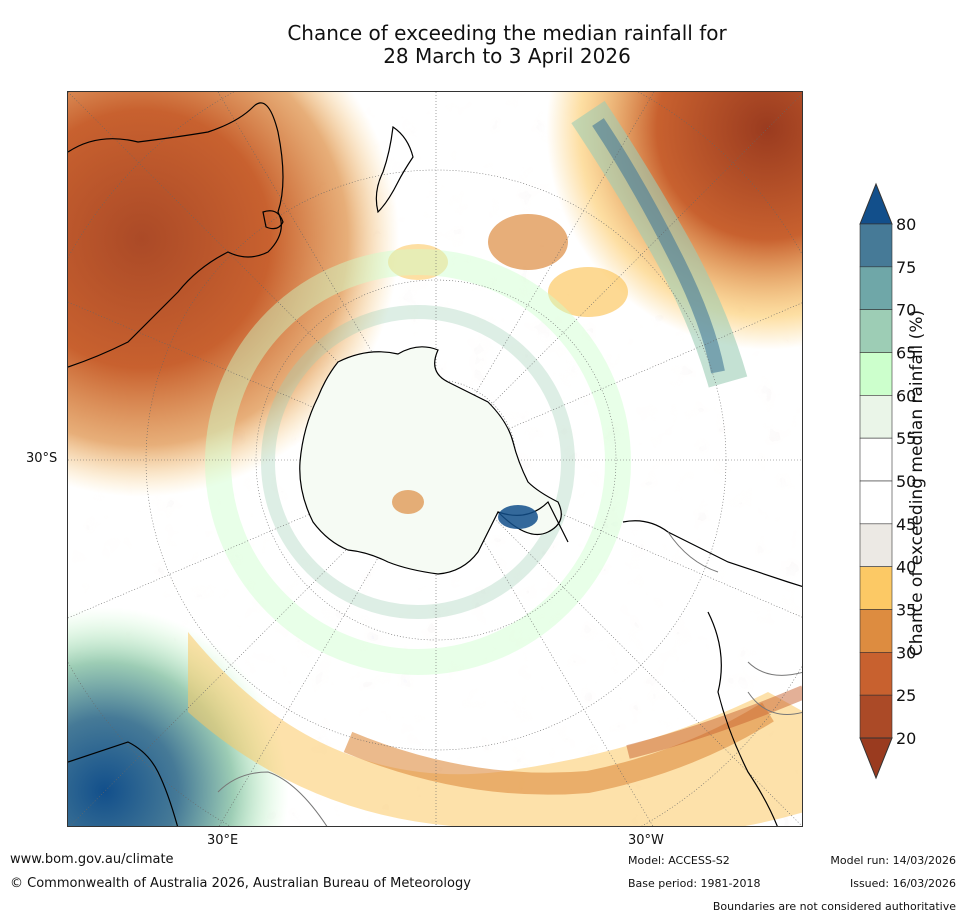  I want to click on latitude-label: 30°S, so click(42, 458).